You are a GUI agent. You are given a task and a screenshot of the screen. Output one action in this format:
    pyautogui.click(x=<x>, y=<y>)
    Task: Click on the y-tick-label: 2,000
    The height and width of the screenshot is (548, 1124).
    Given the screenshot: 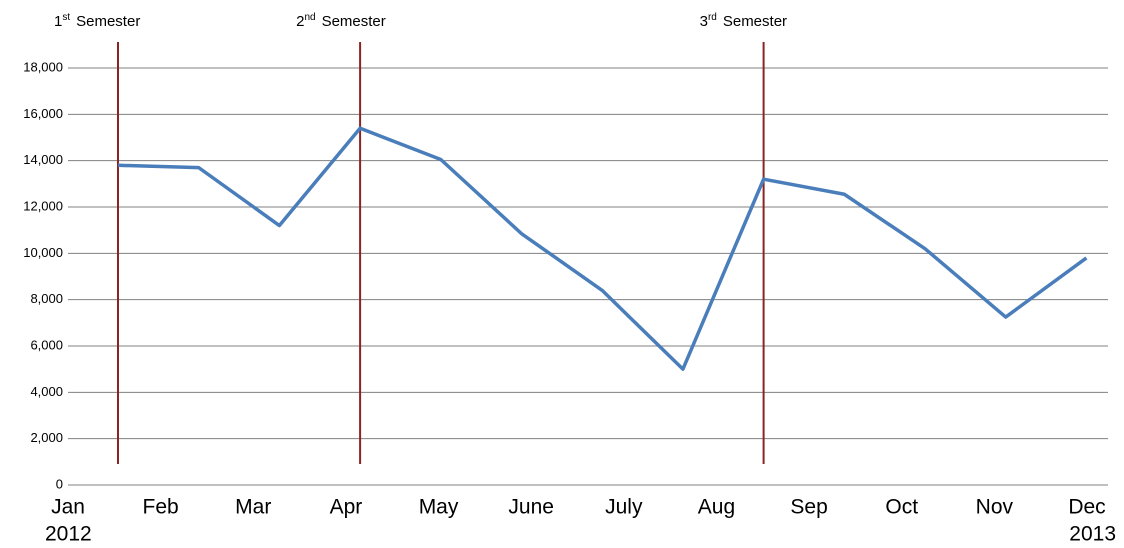 What is the action you would take?
    pyautogui.click(x=46, y=437)
    